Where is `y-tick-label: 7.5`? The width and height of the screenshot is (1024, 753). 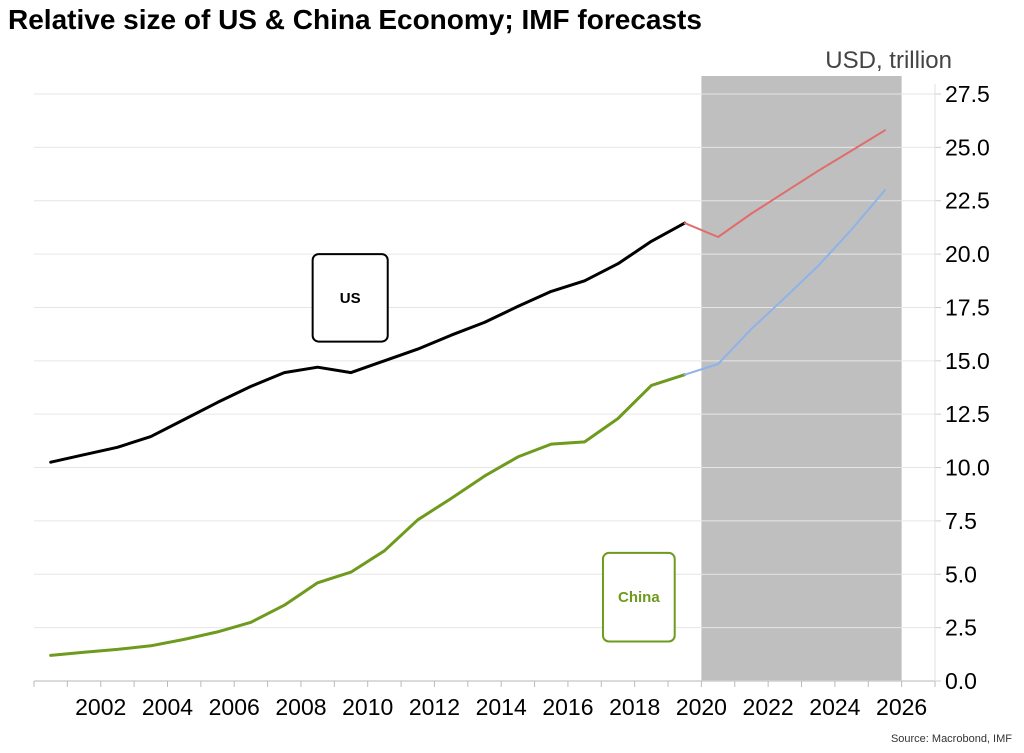
y-tick-label: 7.5 is located at coordinates (961, 521).